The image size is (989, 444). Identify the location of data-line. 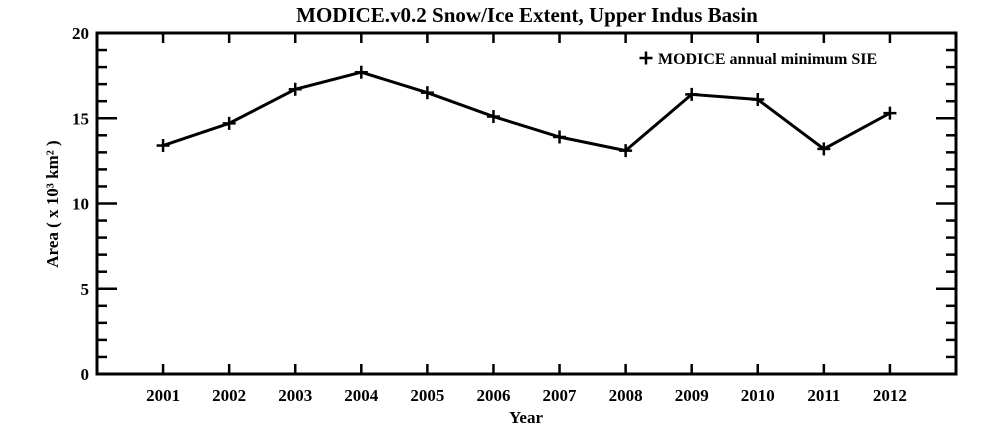
(526, 111).